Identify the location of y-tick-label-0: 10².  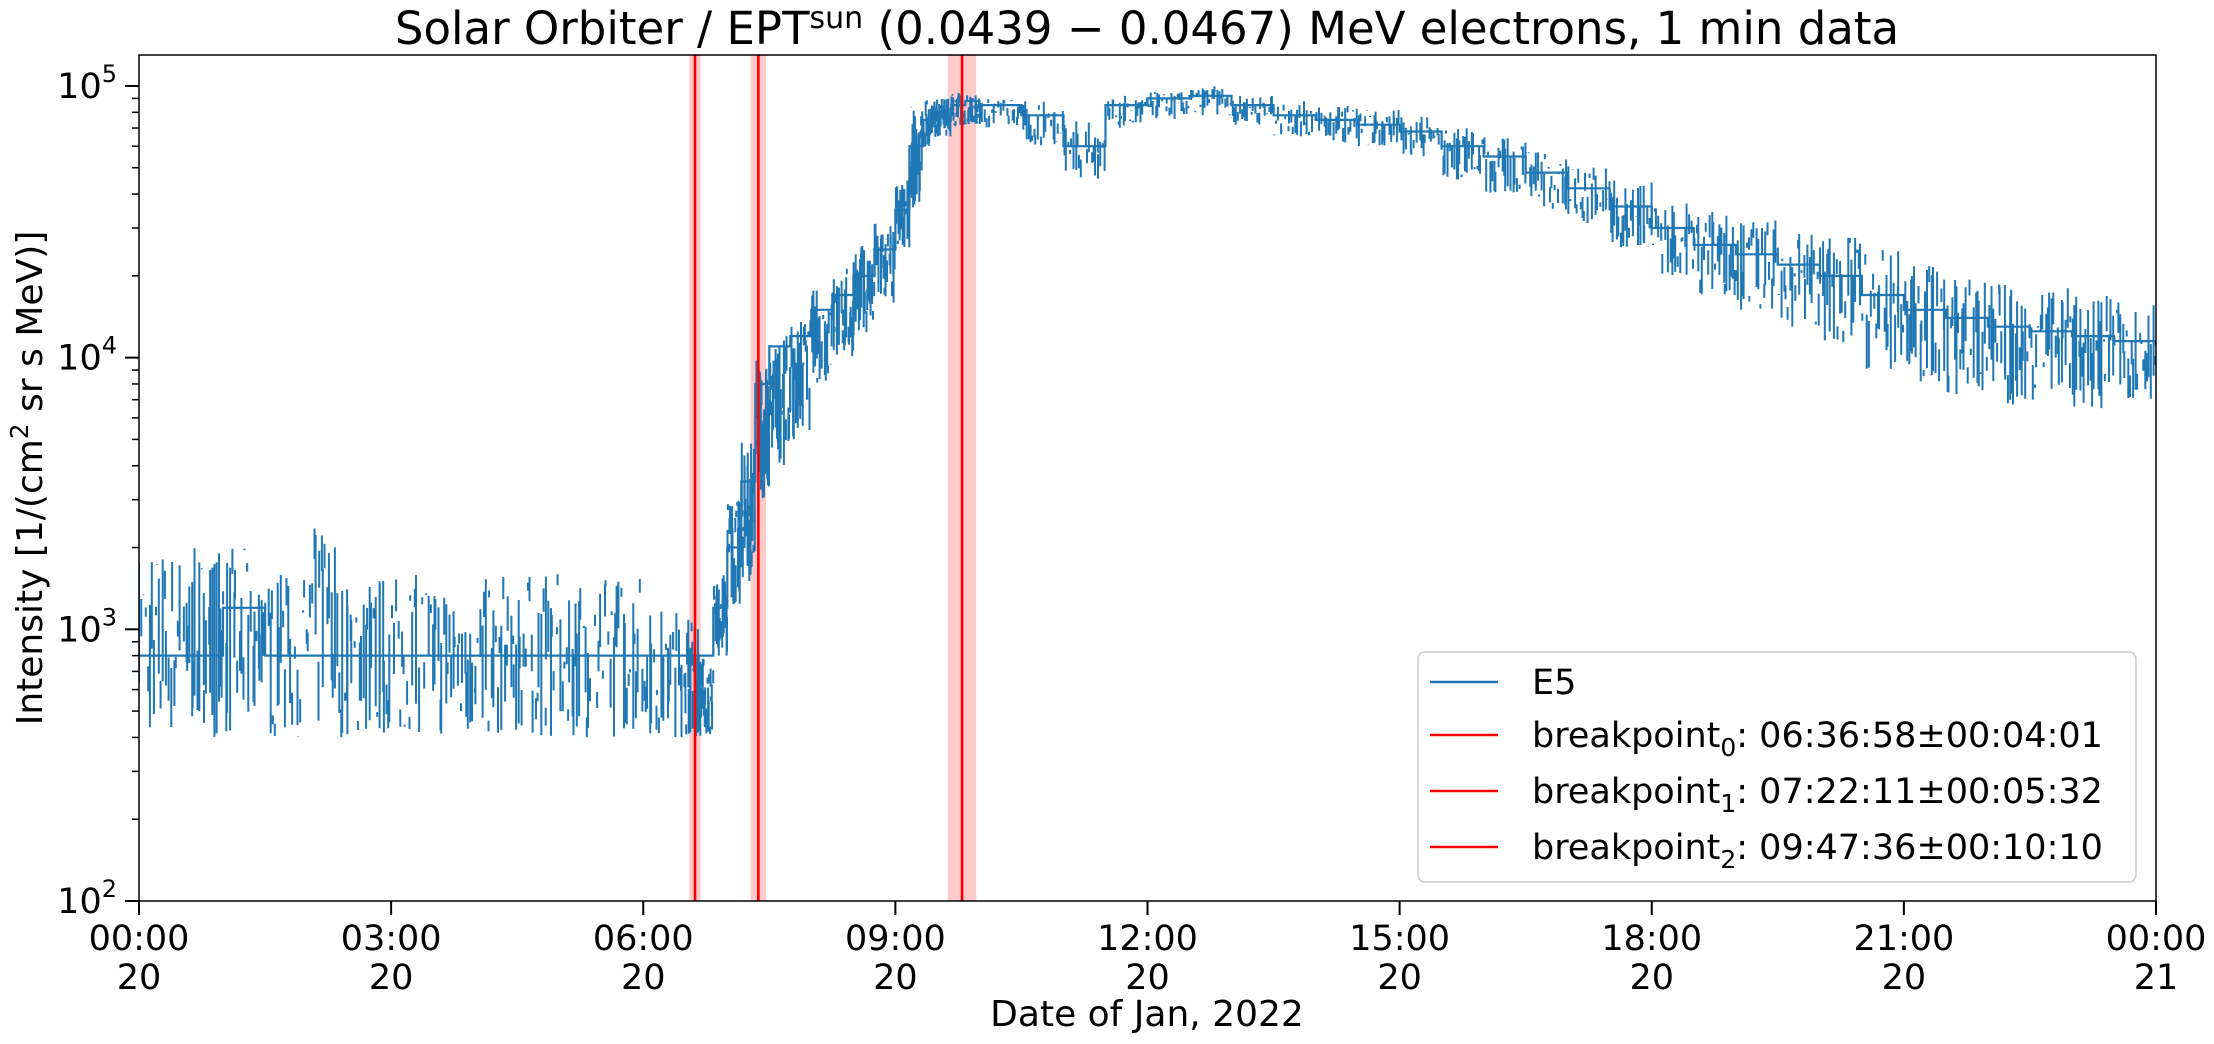
(87, 898).